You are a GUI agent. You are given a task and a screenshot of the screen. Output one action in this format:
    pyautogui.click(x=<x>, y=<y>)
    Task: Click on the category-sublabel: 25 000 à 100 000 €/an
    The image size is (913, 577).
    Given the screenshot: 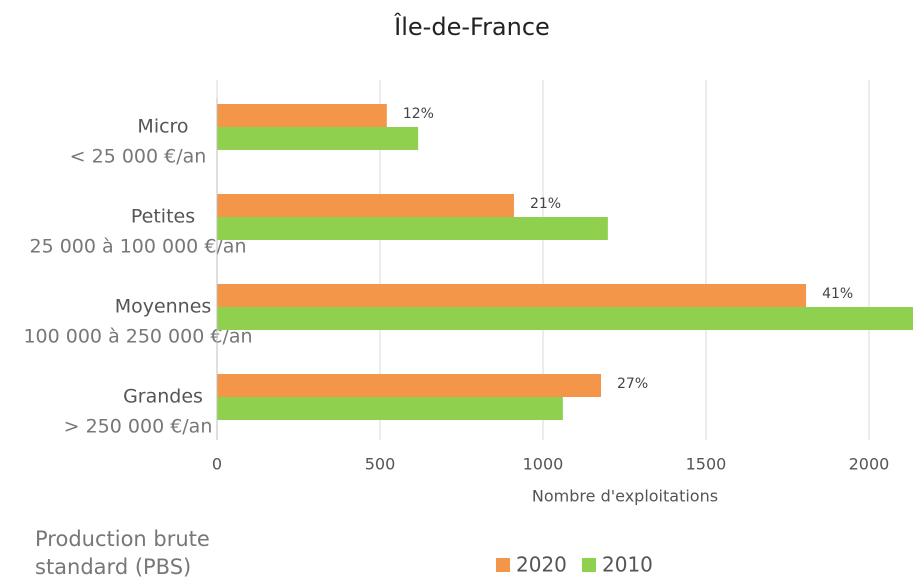 What is the action you would take?
    pyautogui.click(x=138, y=247)
    